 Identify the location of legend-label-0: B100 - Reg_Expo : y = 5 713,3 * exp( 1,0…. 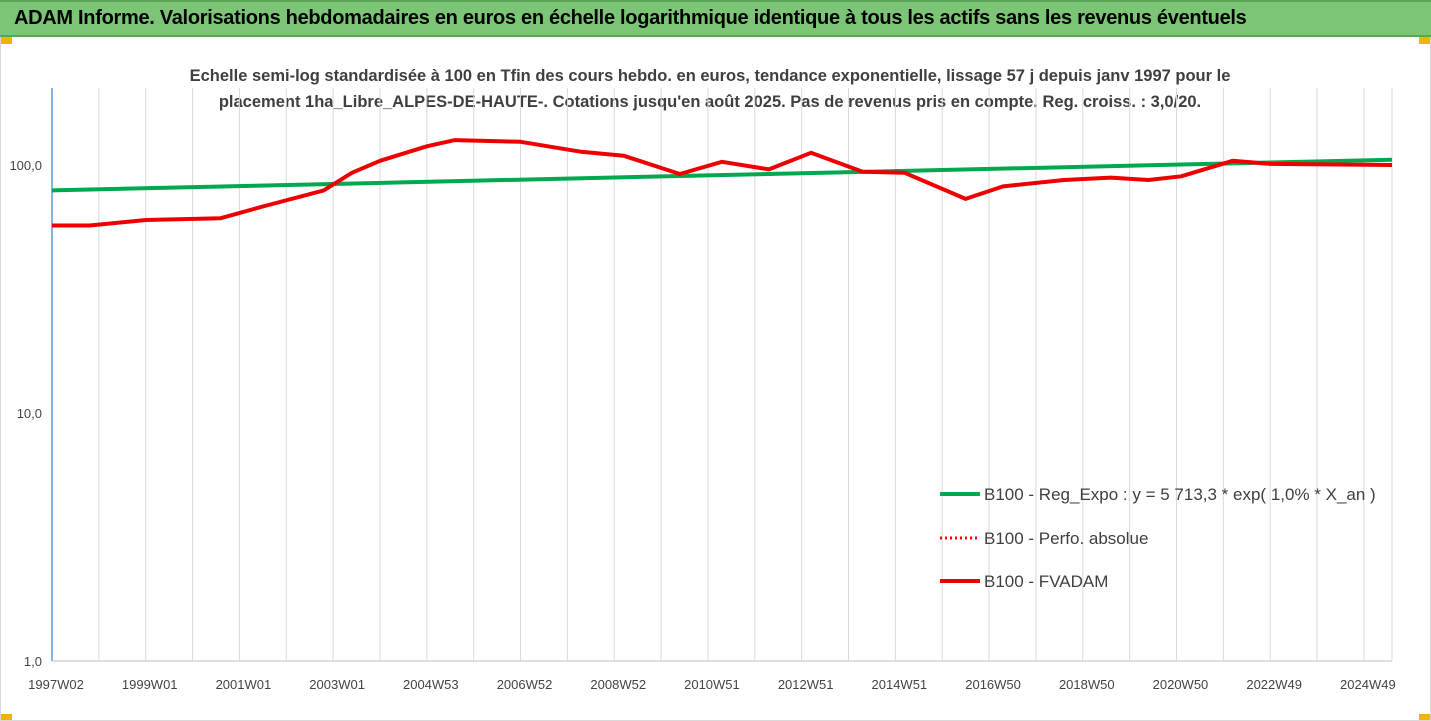
(1180, 494).